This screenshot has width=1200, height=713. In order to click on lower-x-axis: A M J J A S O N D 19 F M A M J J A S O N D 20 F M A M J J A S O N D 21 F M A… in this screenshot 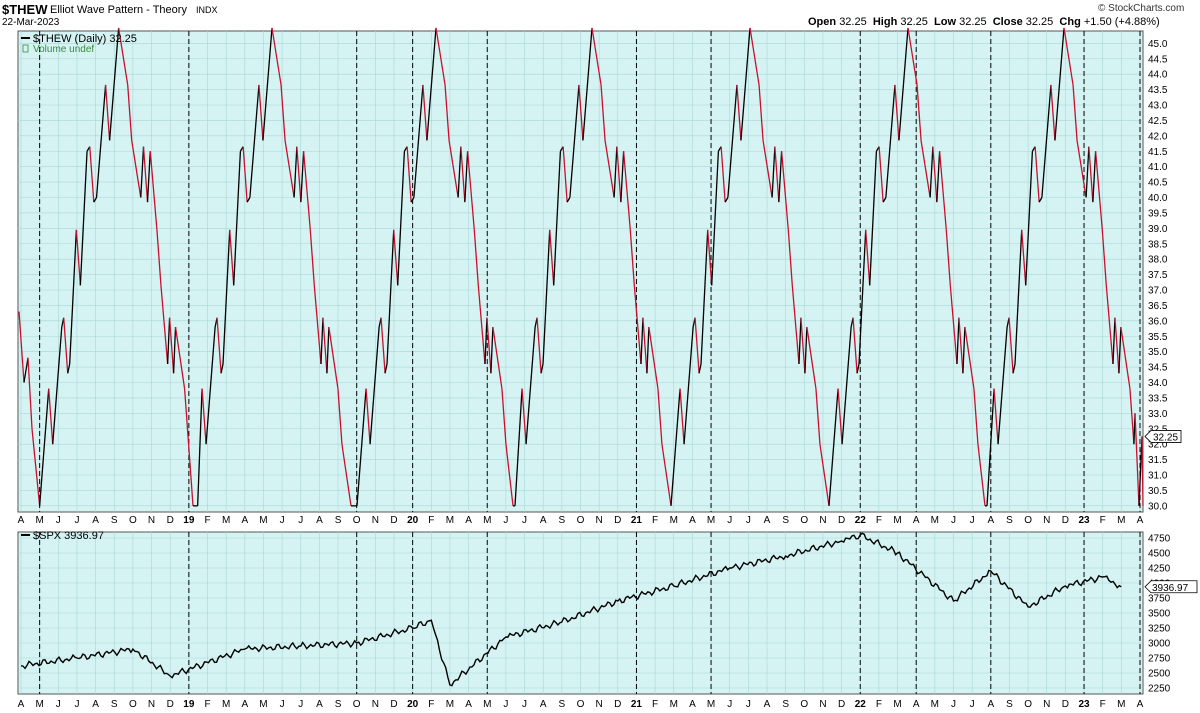, I will do `click(581, 704)`.